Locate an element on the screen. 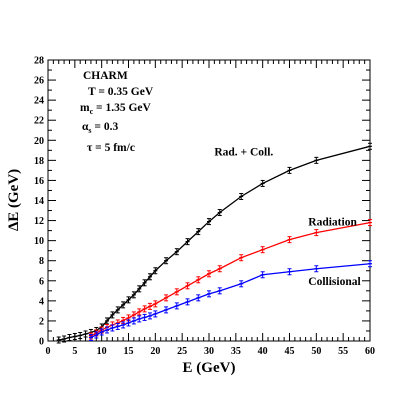 The width and height of the screenshot is (415, 402). annotation-flavor: CHARM is located at coordinates (105, 76).